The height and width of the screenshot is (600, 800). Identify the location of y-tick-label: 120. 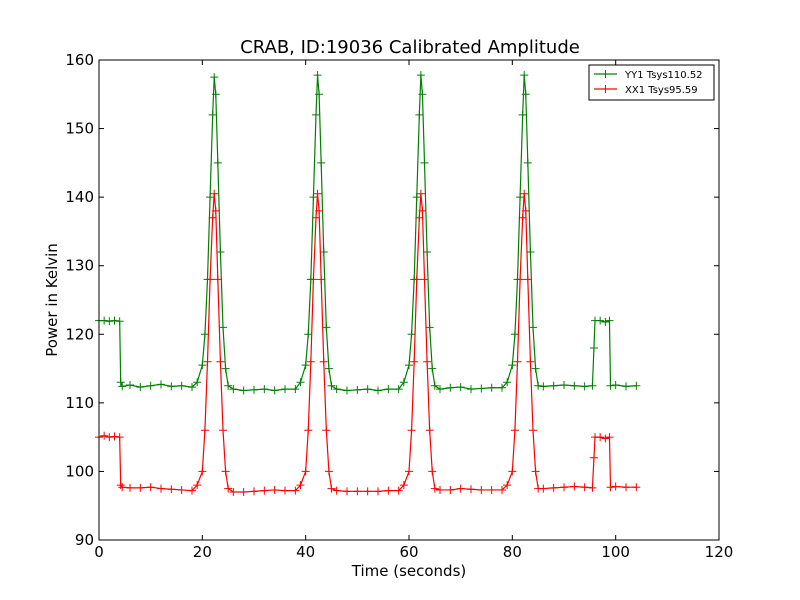
(79, 334).